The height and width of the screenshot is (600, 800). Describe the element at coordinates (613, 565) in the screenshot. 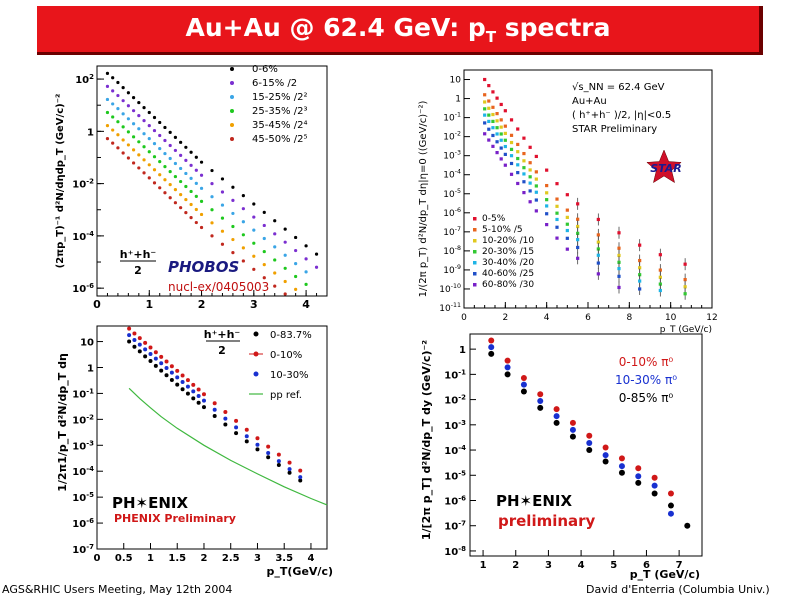

I see `x-tick-label: 5` at that location.